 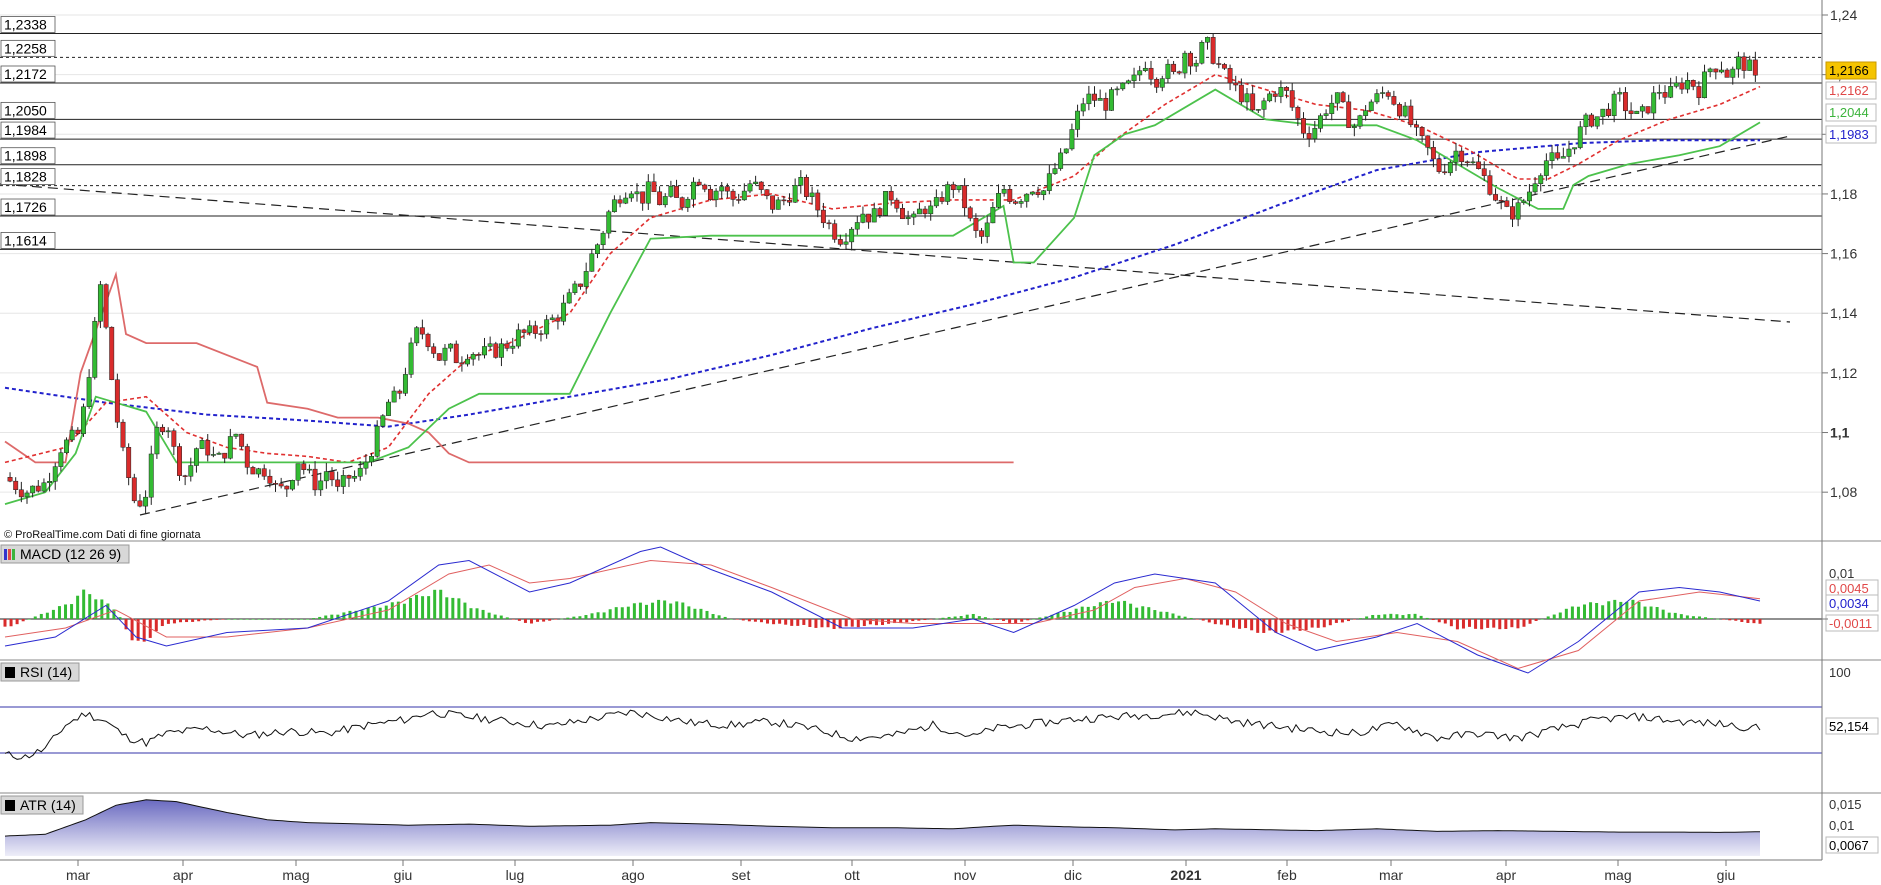 What do you see at coordinates (25, 130) in the screenshot?
I see `price-level-label: 1,1984` at bounding box center [25, 130].